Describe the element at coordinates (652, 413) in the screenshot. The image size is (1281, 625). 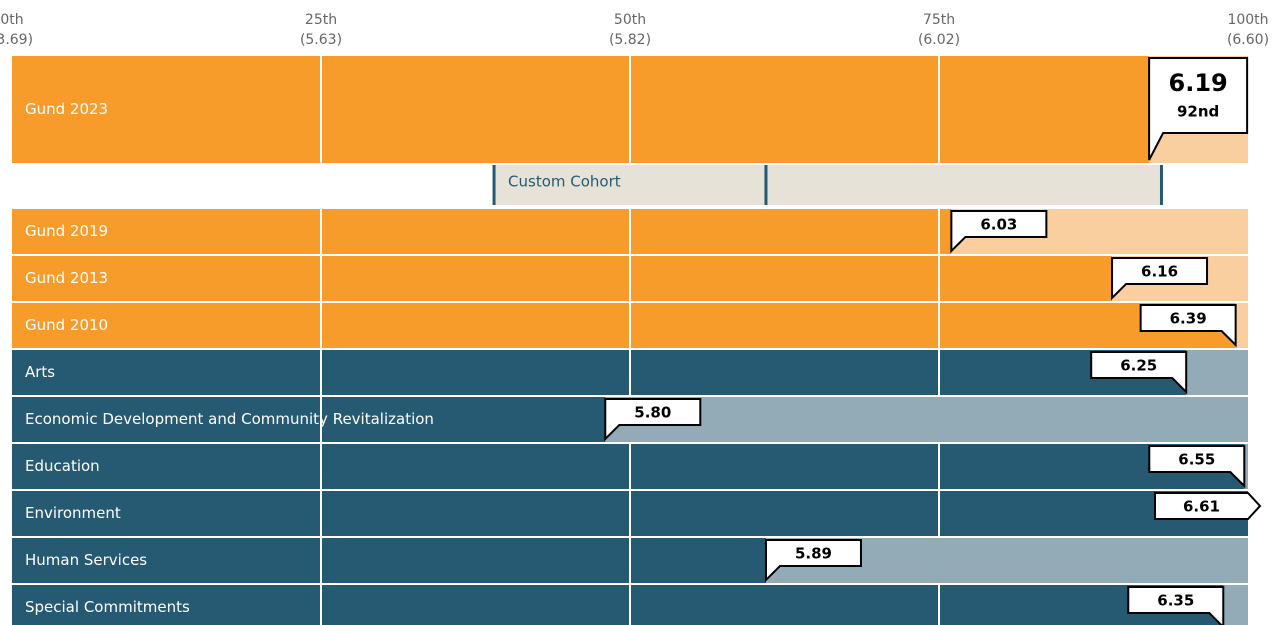
I see `score-label: 5.80` at that location.